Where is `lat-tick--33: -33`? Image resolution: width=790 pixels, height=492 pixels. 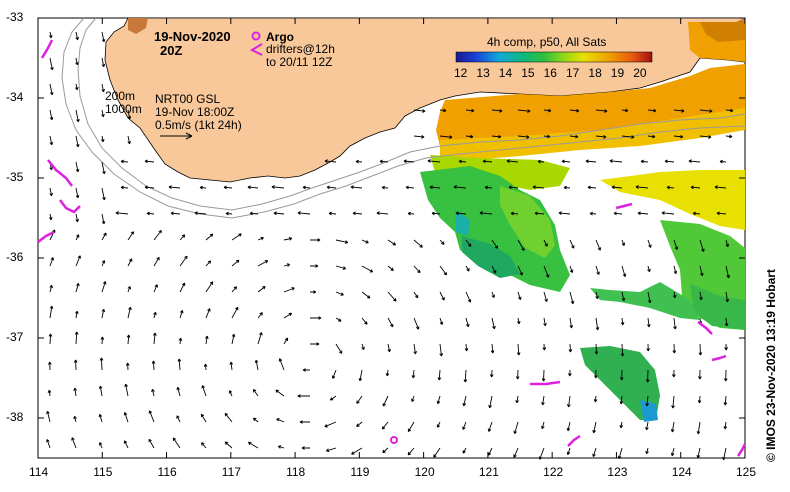
lat-tick--33: -33 is located at coordinates (15, 17).